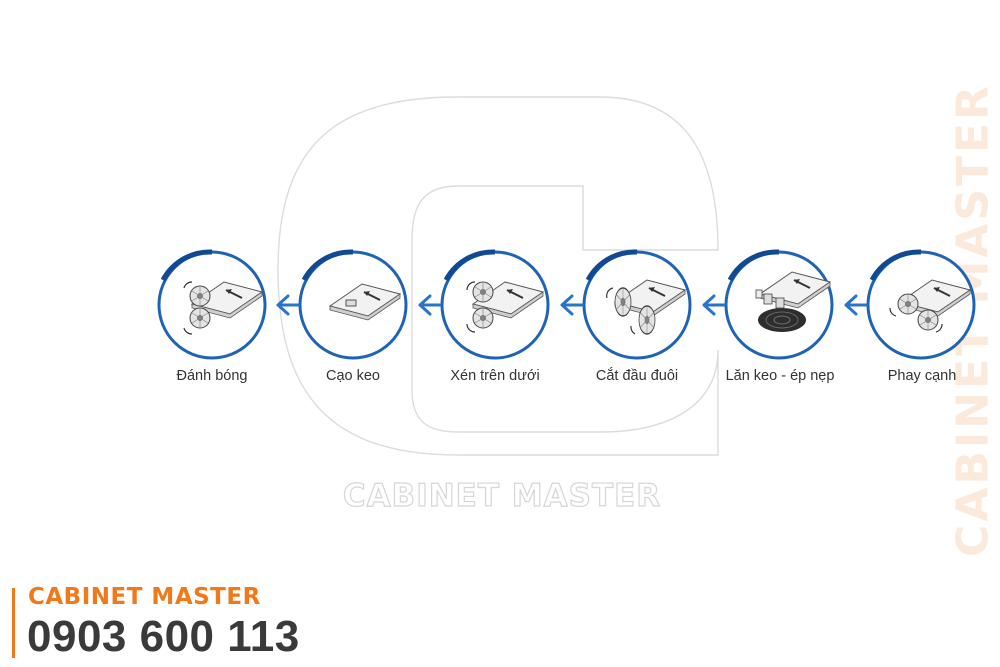 This screenshot has height=667, width=1000. I want to click on step-label-xen-tren-duoi: Xén trên dưới, so click(495, 376).